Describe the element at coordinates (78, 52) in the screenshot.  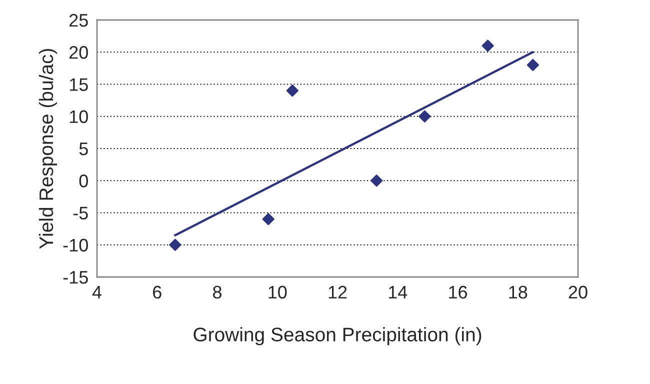
I see `y-tick-label: 20` at that location.